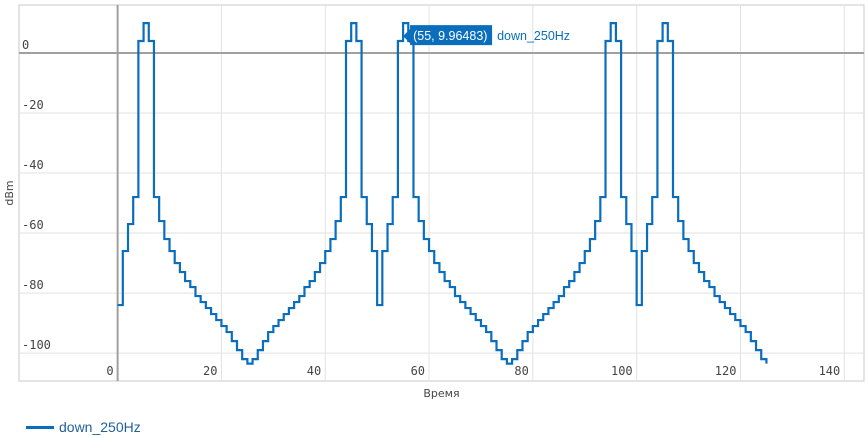  Describe the element at coordinates (830, 371) in the screenshot. I see `x-tick-label: 140` at that location.